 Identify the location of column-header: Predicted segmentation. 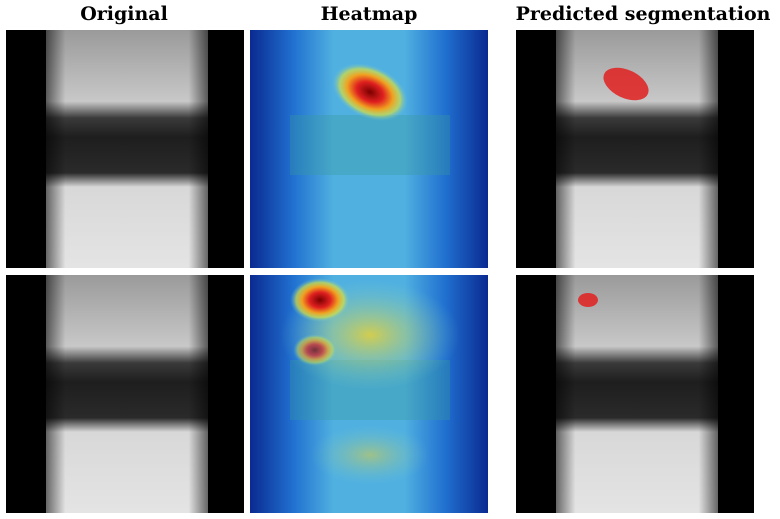
(643, 14).